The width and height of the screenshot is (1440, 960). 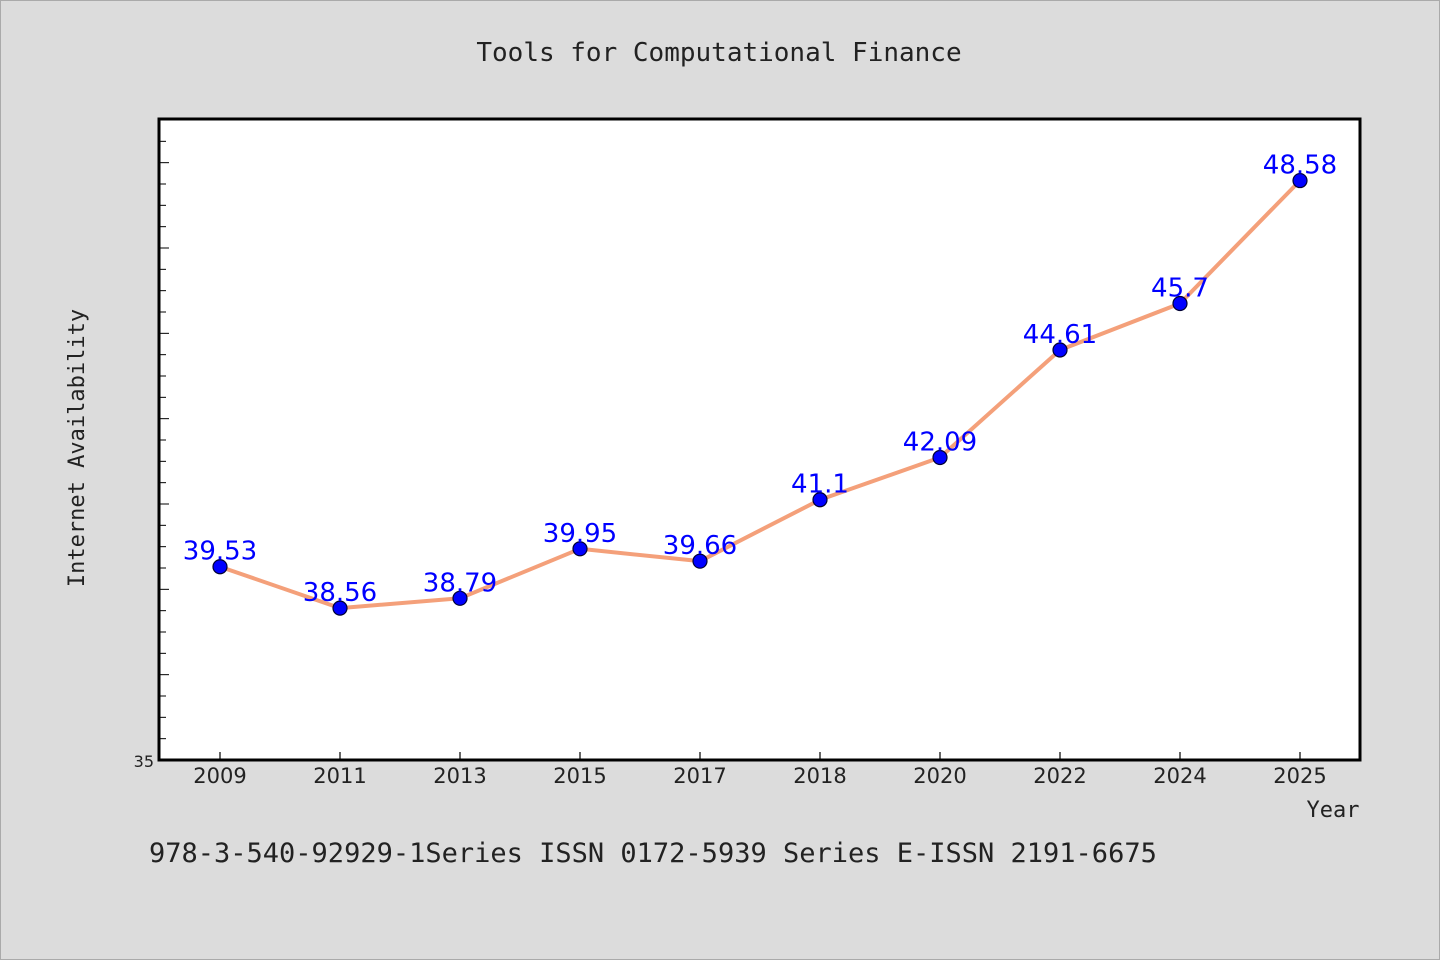 What do you see at coordinates (339, 776) in the screenshot?
I see `x-tick-label: 2011` at bounding box center [339, 776].